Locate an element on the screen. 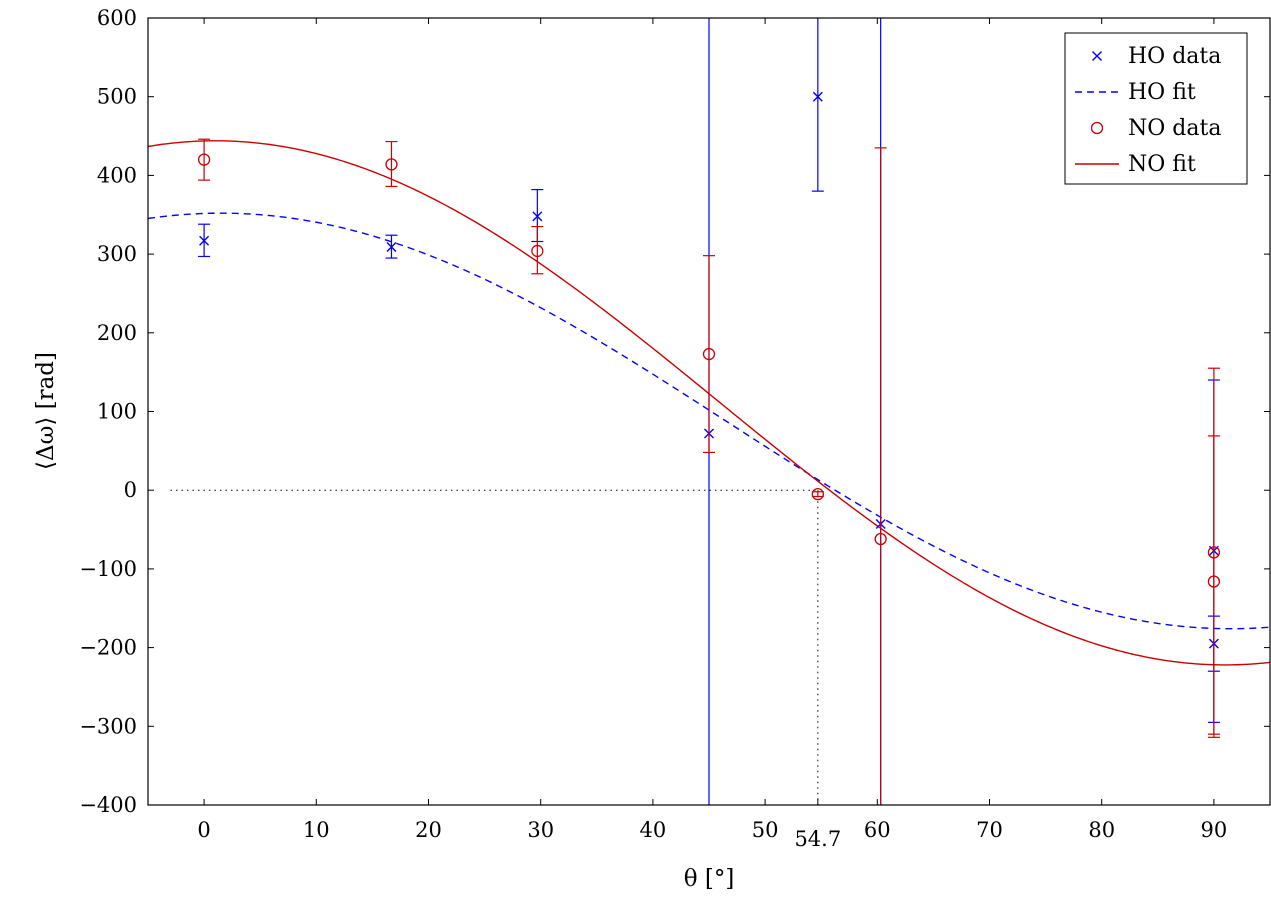 This screenshot has height=901, width=1271. legend-label-ho-fit: HO fit is located at coordinates (1162, 92).